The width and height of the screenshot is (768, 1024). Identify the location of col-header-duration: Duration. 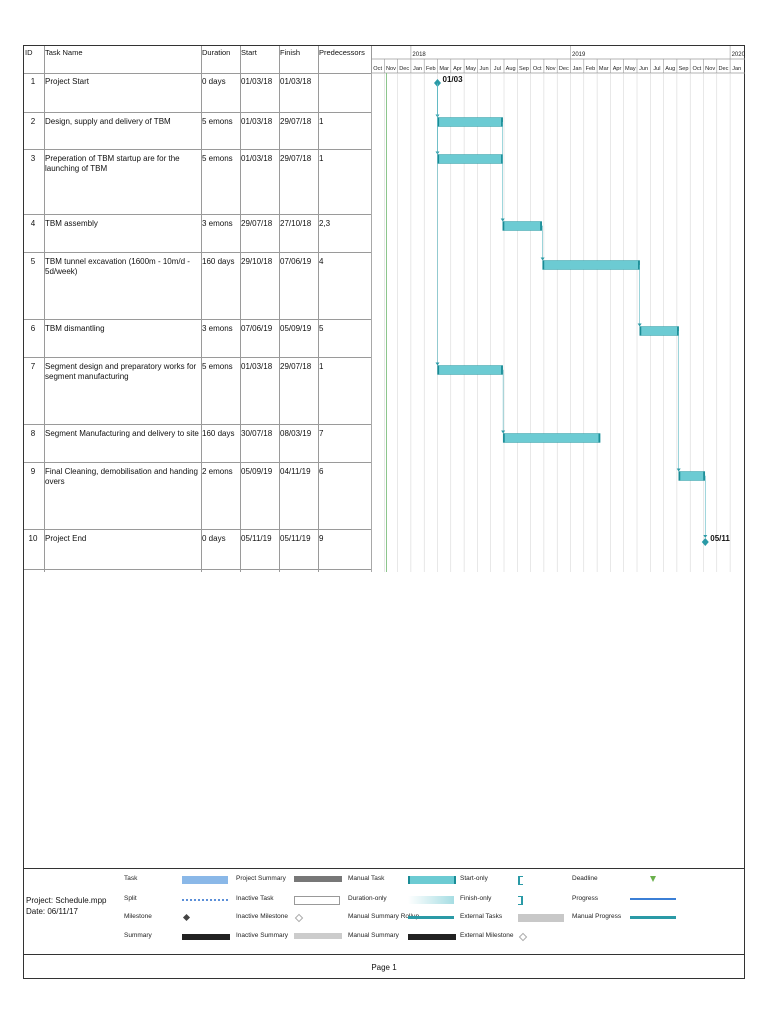
(216, 52).